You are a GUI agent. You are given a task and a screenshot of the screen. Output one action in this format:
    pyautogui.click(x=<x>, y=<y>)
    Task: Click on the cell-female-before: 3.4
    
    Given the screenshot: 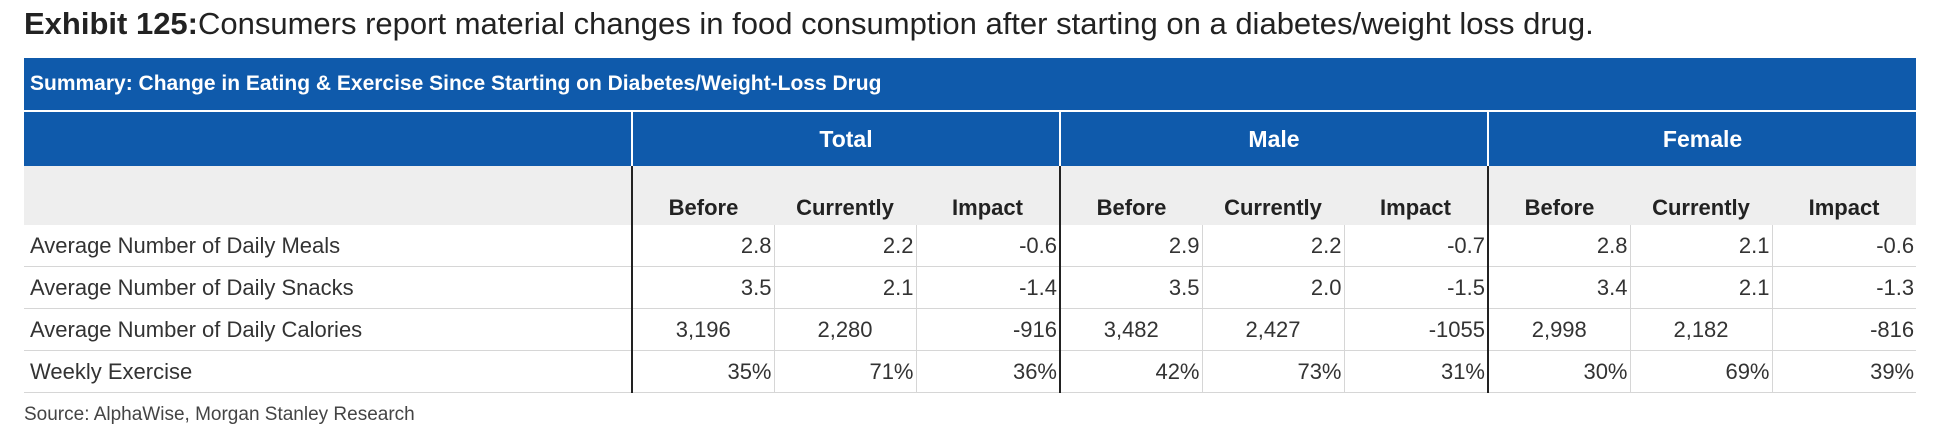 What is the action you would take?
    pyautogui.click(x=1558, y=287)
    